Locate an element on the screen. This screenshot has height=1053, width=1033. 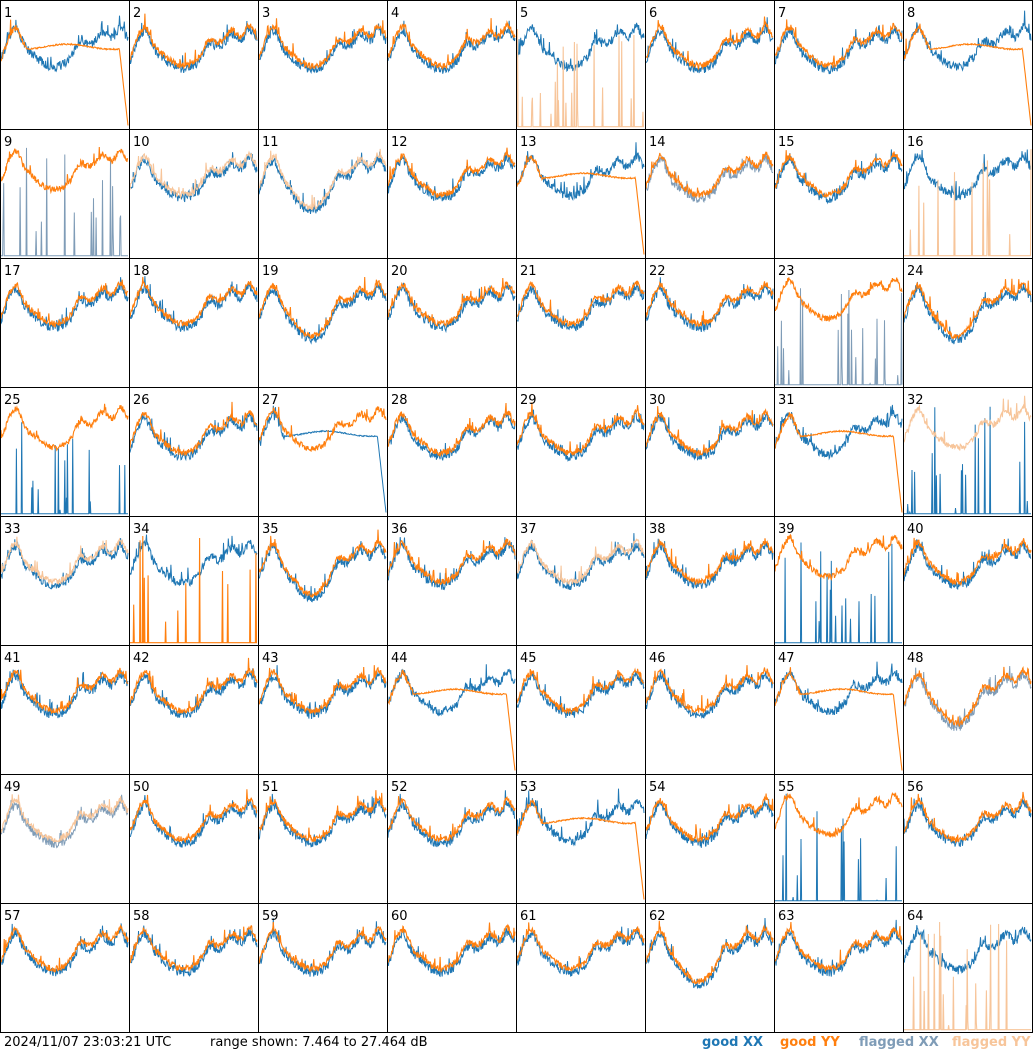
panel-2-yy-line is located at coordinates (193, 41).